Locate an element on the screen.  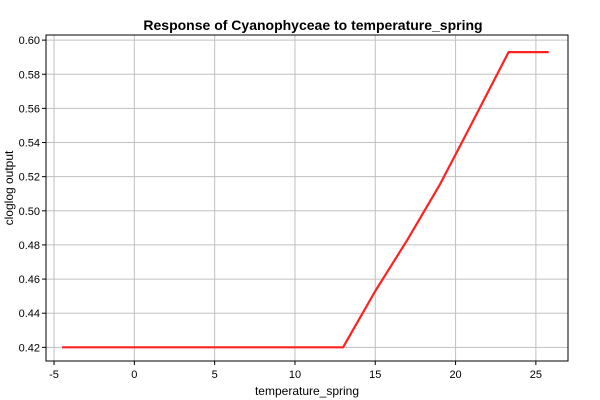
x-tick-label: 5 is located at coordinates (215, 375).